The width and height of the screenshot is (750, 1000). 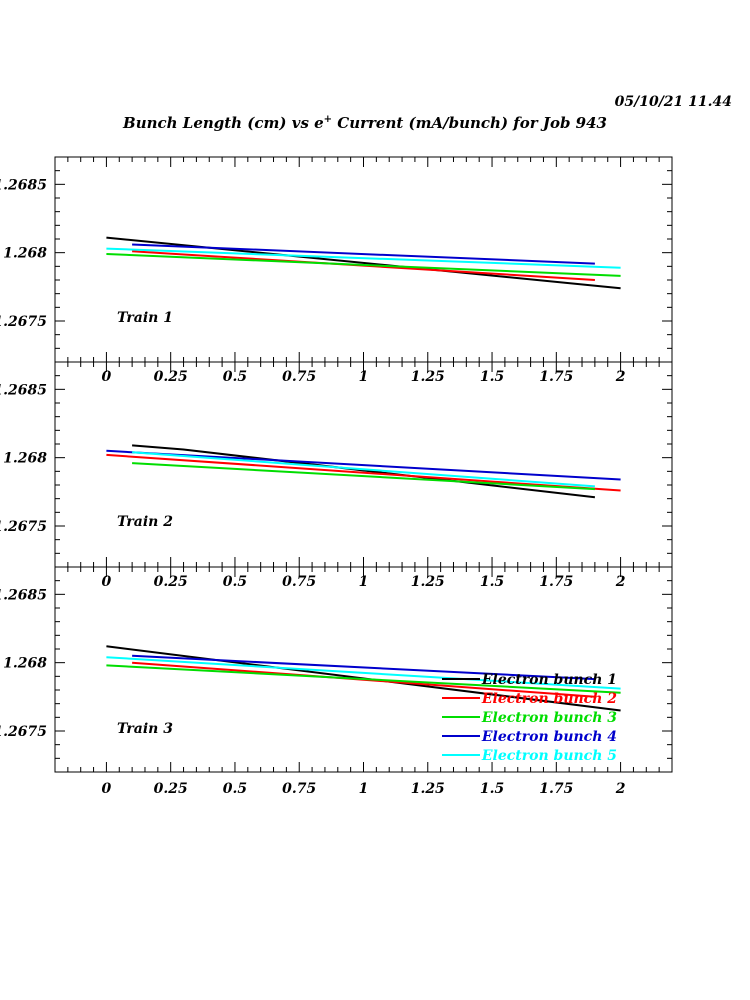 I want to click on legend-label: Electron bunch 4, so click(x=549, y=737).